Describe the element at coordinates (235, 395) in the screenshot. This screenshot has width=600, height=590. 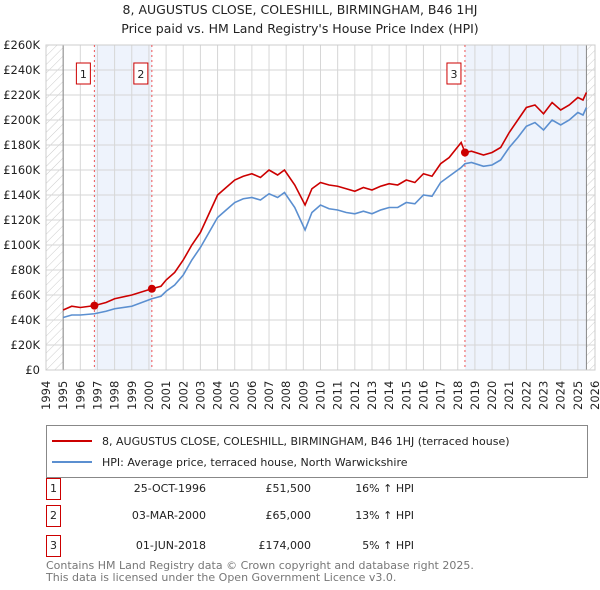
I see `x-tick-label: 2005` at that location.